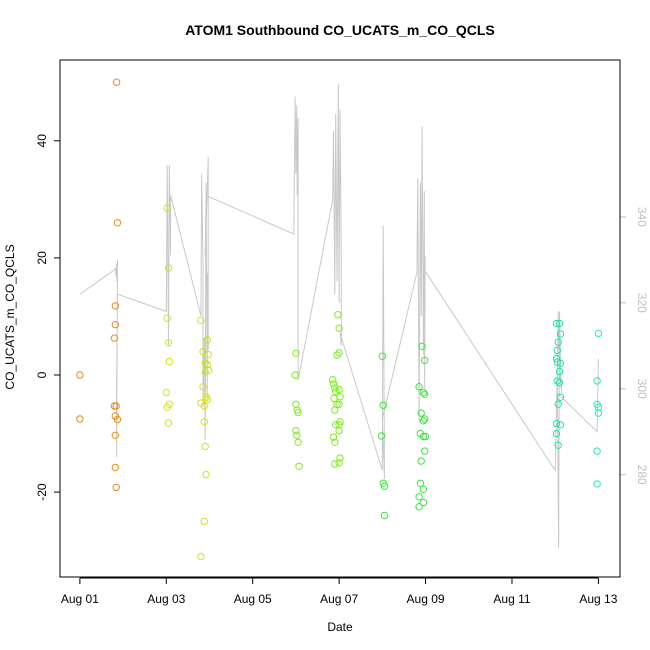  I want to click on y2-tick-label: 280, so click(642, 475).